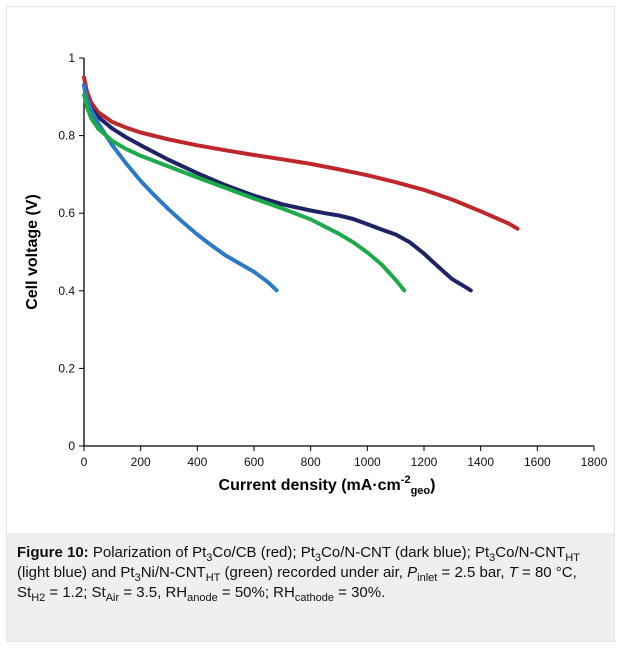 This screenshot has width=621, height=648. Describe the element at coordinates (537, 462) in the screenshot. I see `x-tick-label: 1600` at that location.